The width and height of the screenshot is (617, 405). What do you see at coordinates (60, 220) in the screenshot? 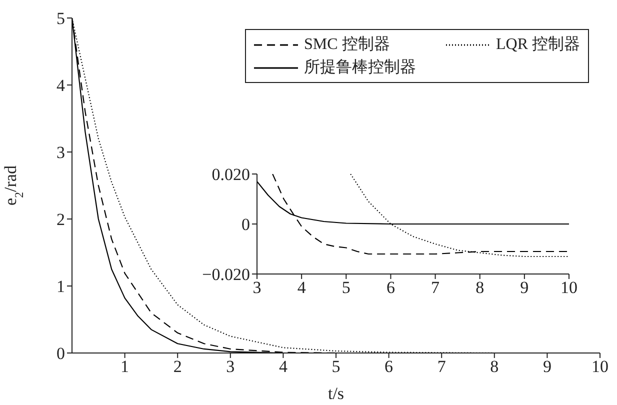
I see `y-tick-label: 2` at bounding box center [60, 220].